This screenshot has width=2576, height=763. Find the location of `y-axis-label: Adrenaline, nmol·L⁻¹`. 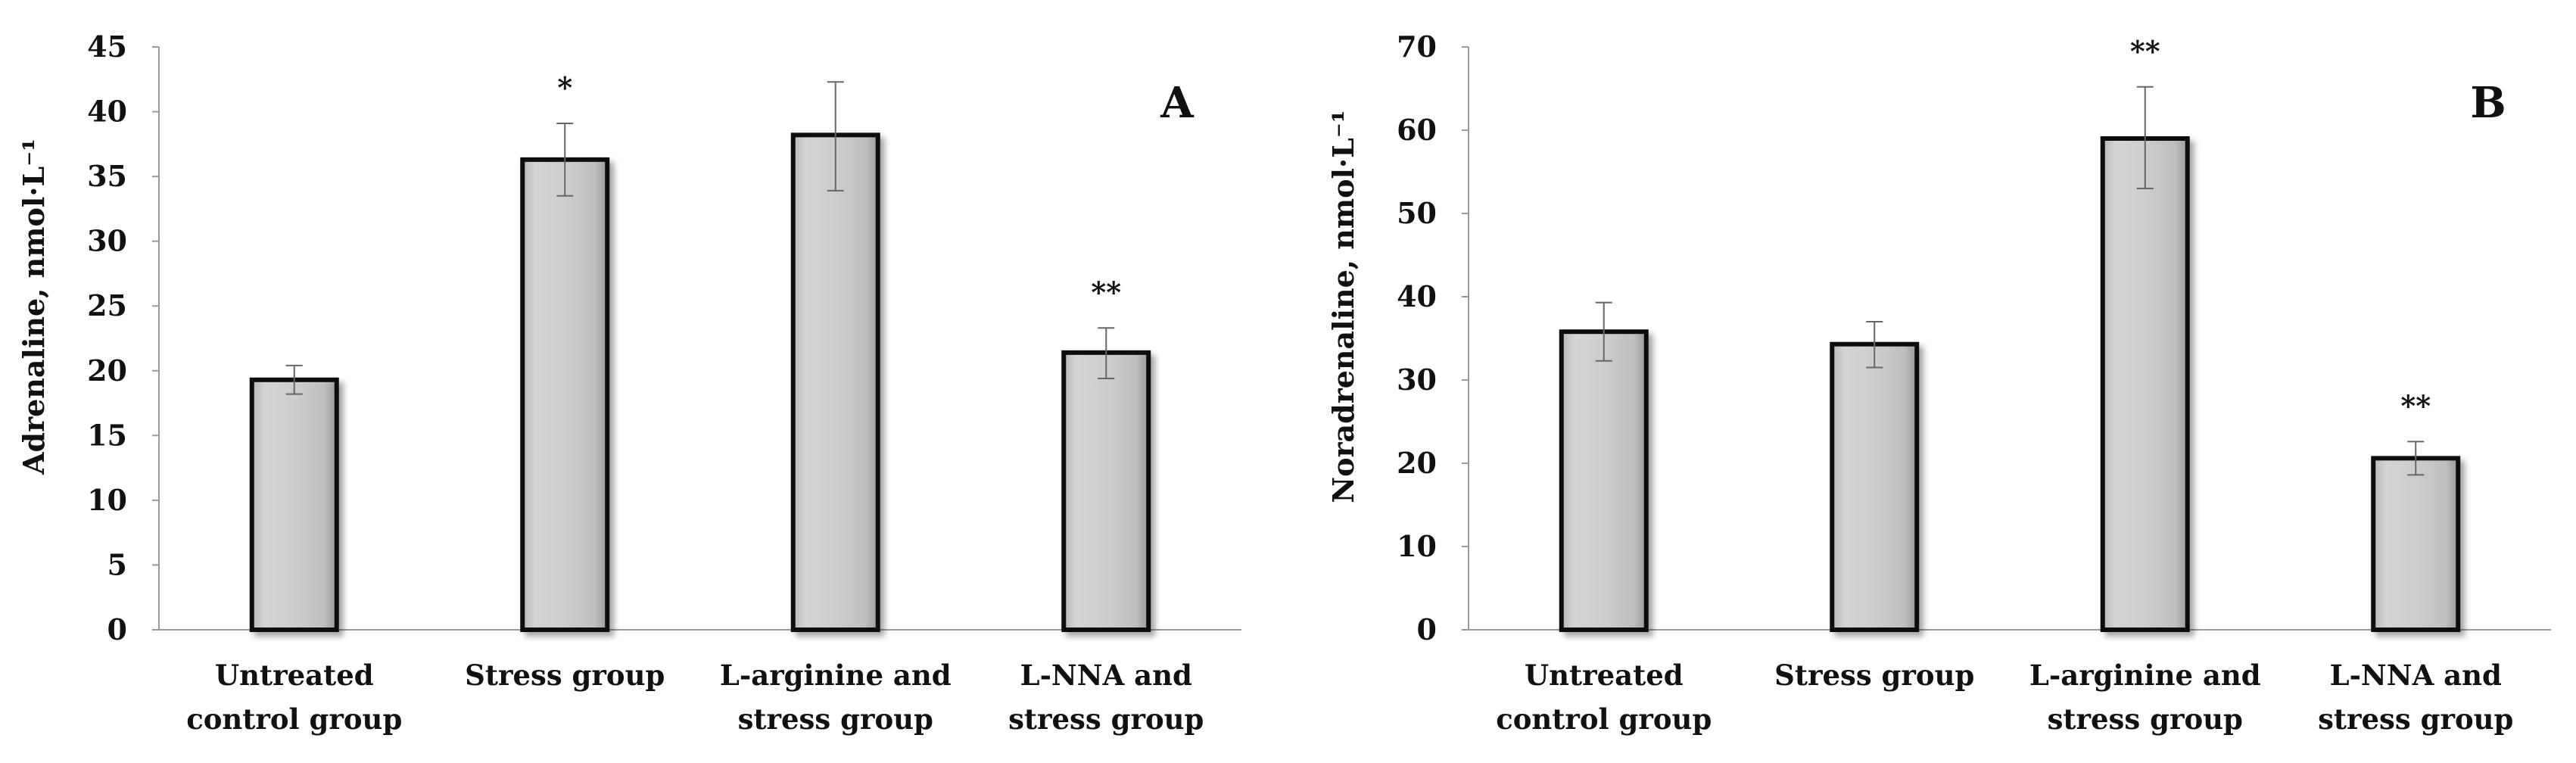

y-axis-label: Adrenaline, nmol·L⁻¹ is located at coordinates (34, 307).